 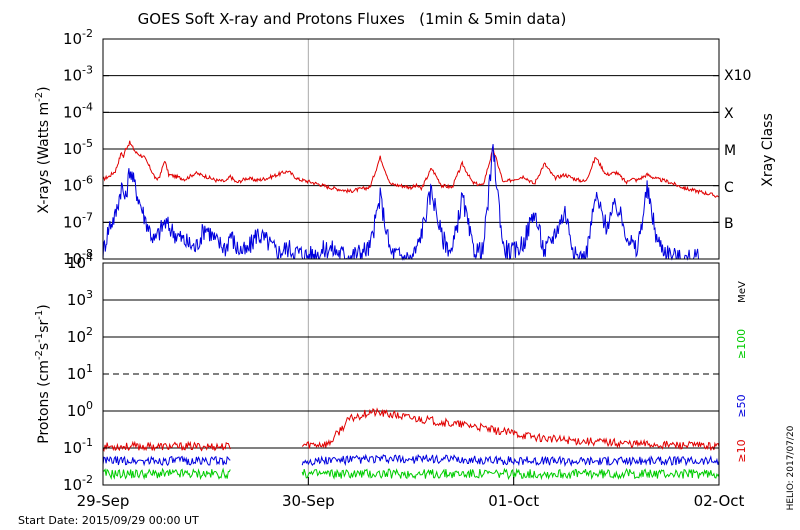 What do you see at coordinates (411, 430) in the screenshot?
I see `protons-series-line-ge10` at bounding box center [411, 430].